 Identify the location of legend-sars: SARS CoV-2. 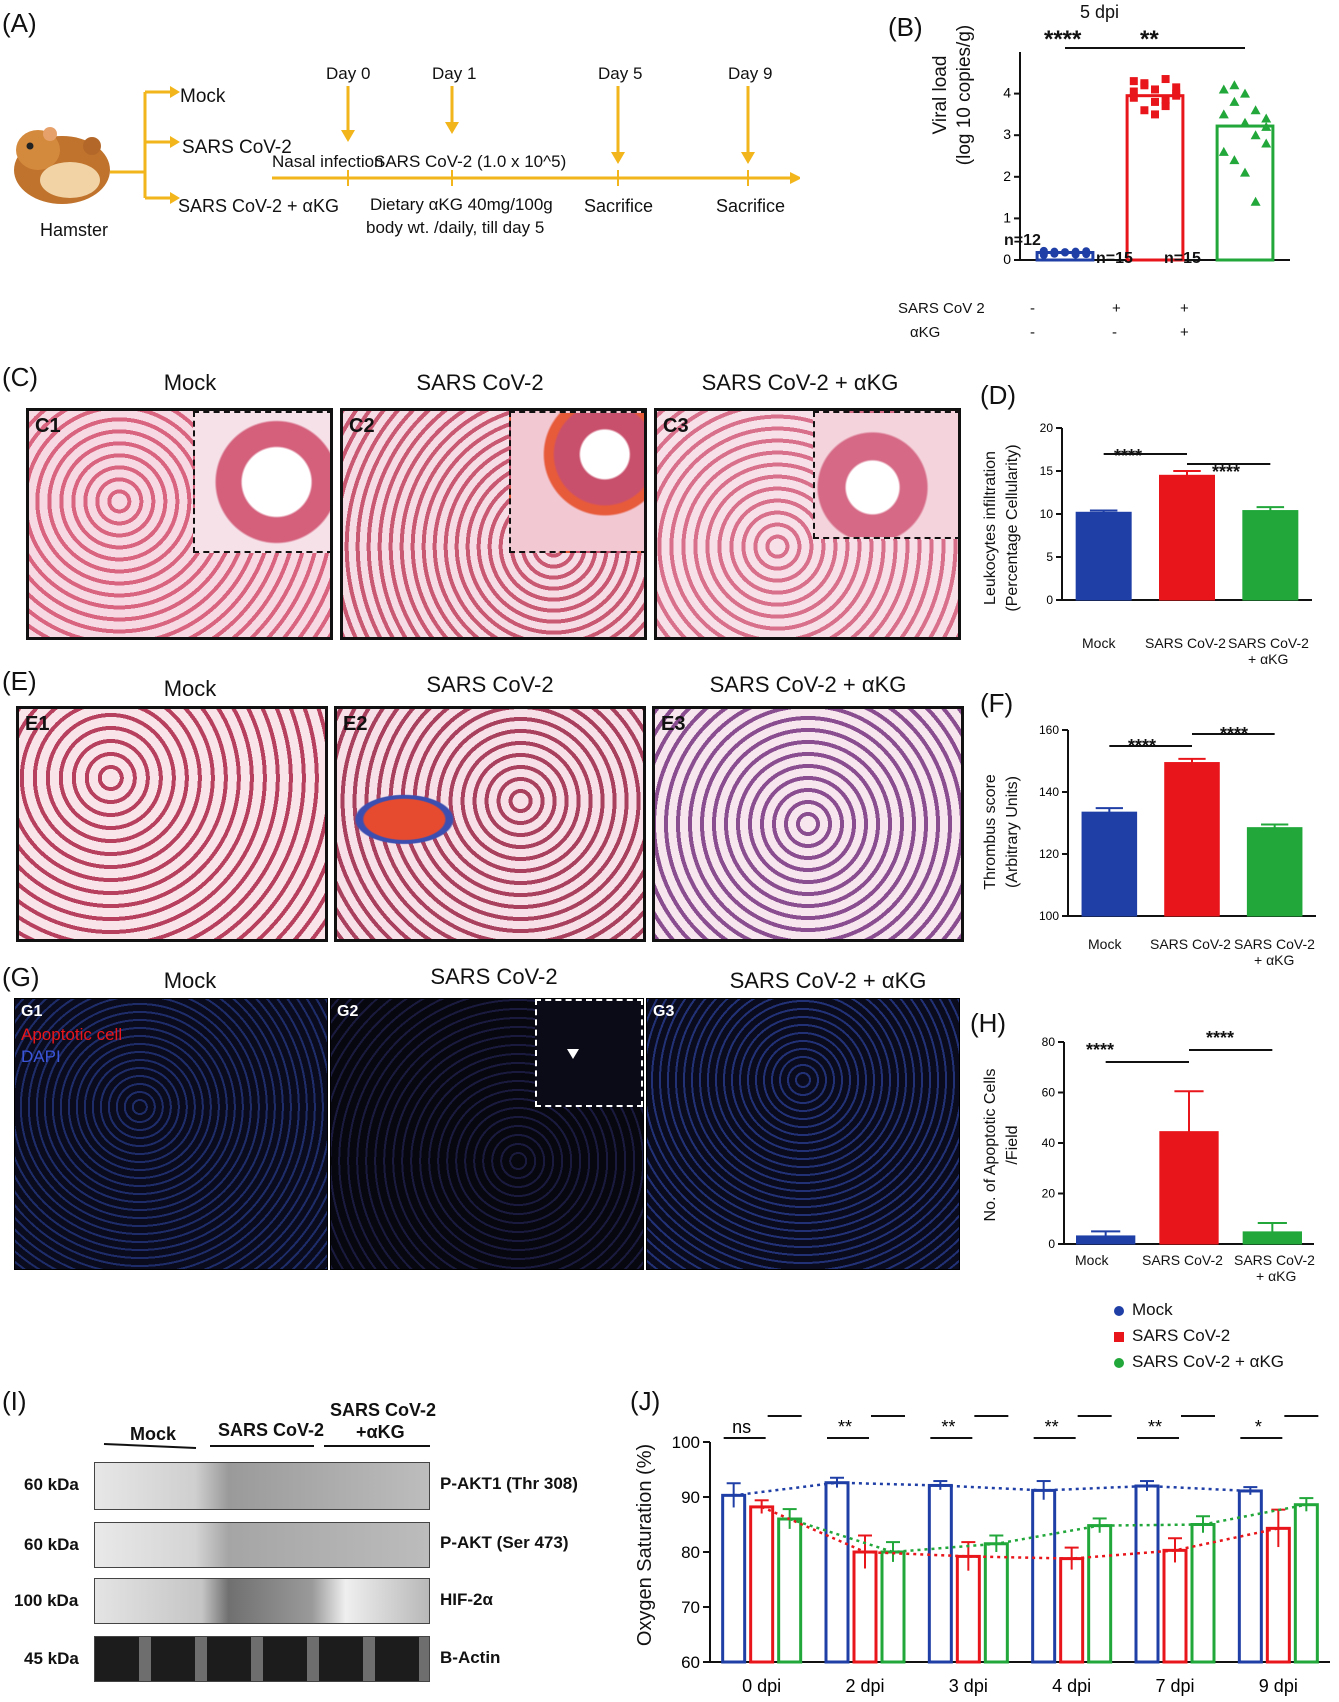
(1181, 1335).